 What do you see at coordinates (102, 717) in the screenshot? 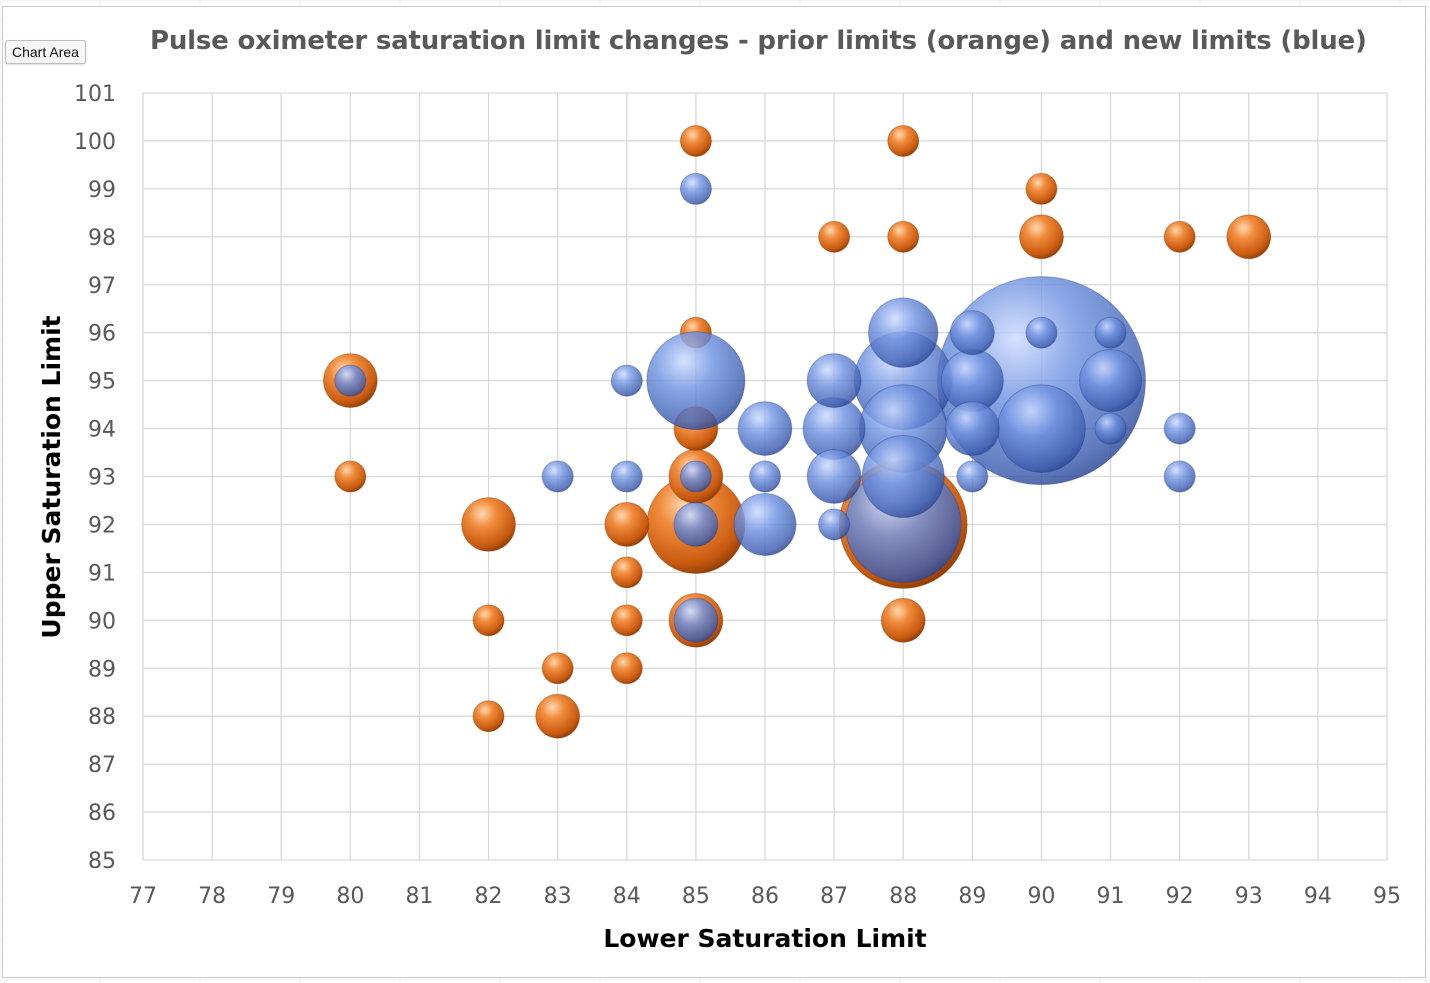
I see `y-tick-label: 88` at bounding box center [102, 717].